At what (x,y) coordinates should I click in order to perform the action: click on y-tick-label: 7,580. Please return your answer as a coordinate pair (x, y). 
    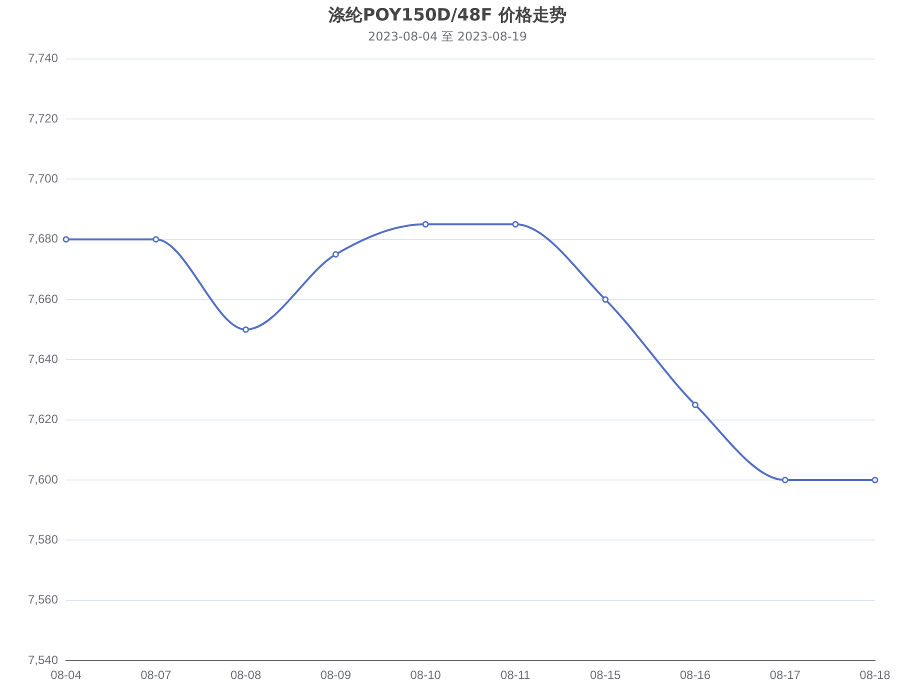
    Looking at the image, I should click on (43, 539).